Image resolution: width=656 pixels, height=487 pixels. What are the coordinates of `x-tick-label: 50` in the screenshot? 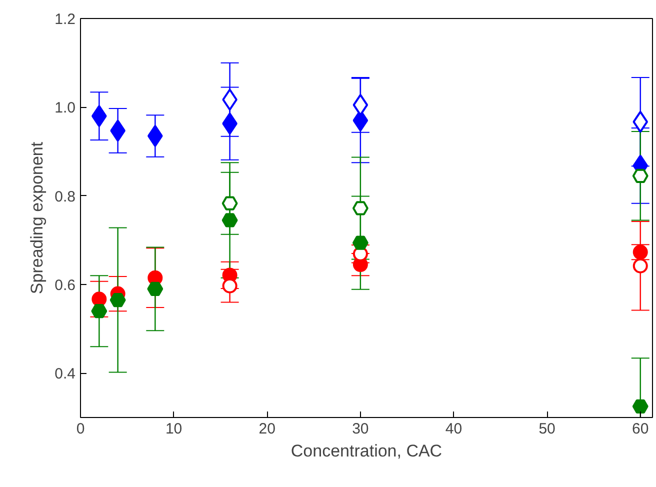 It's located at (547, 429).